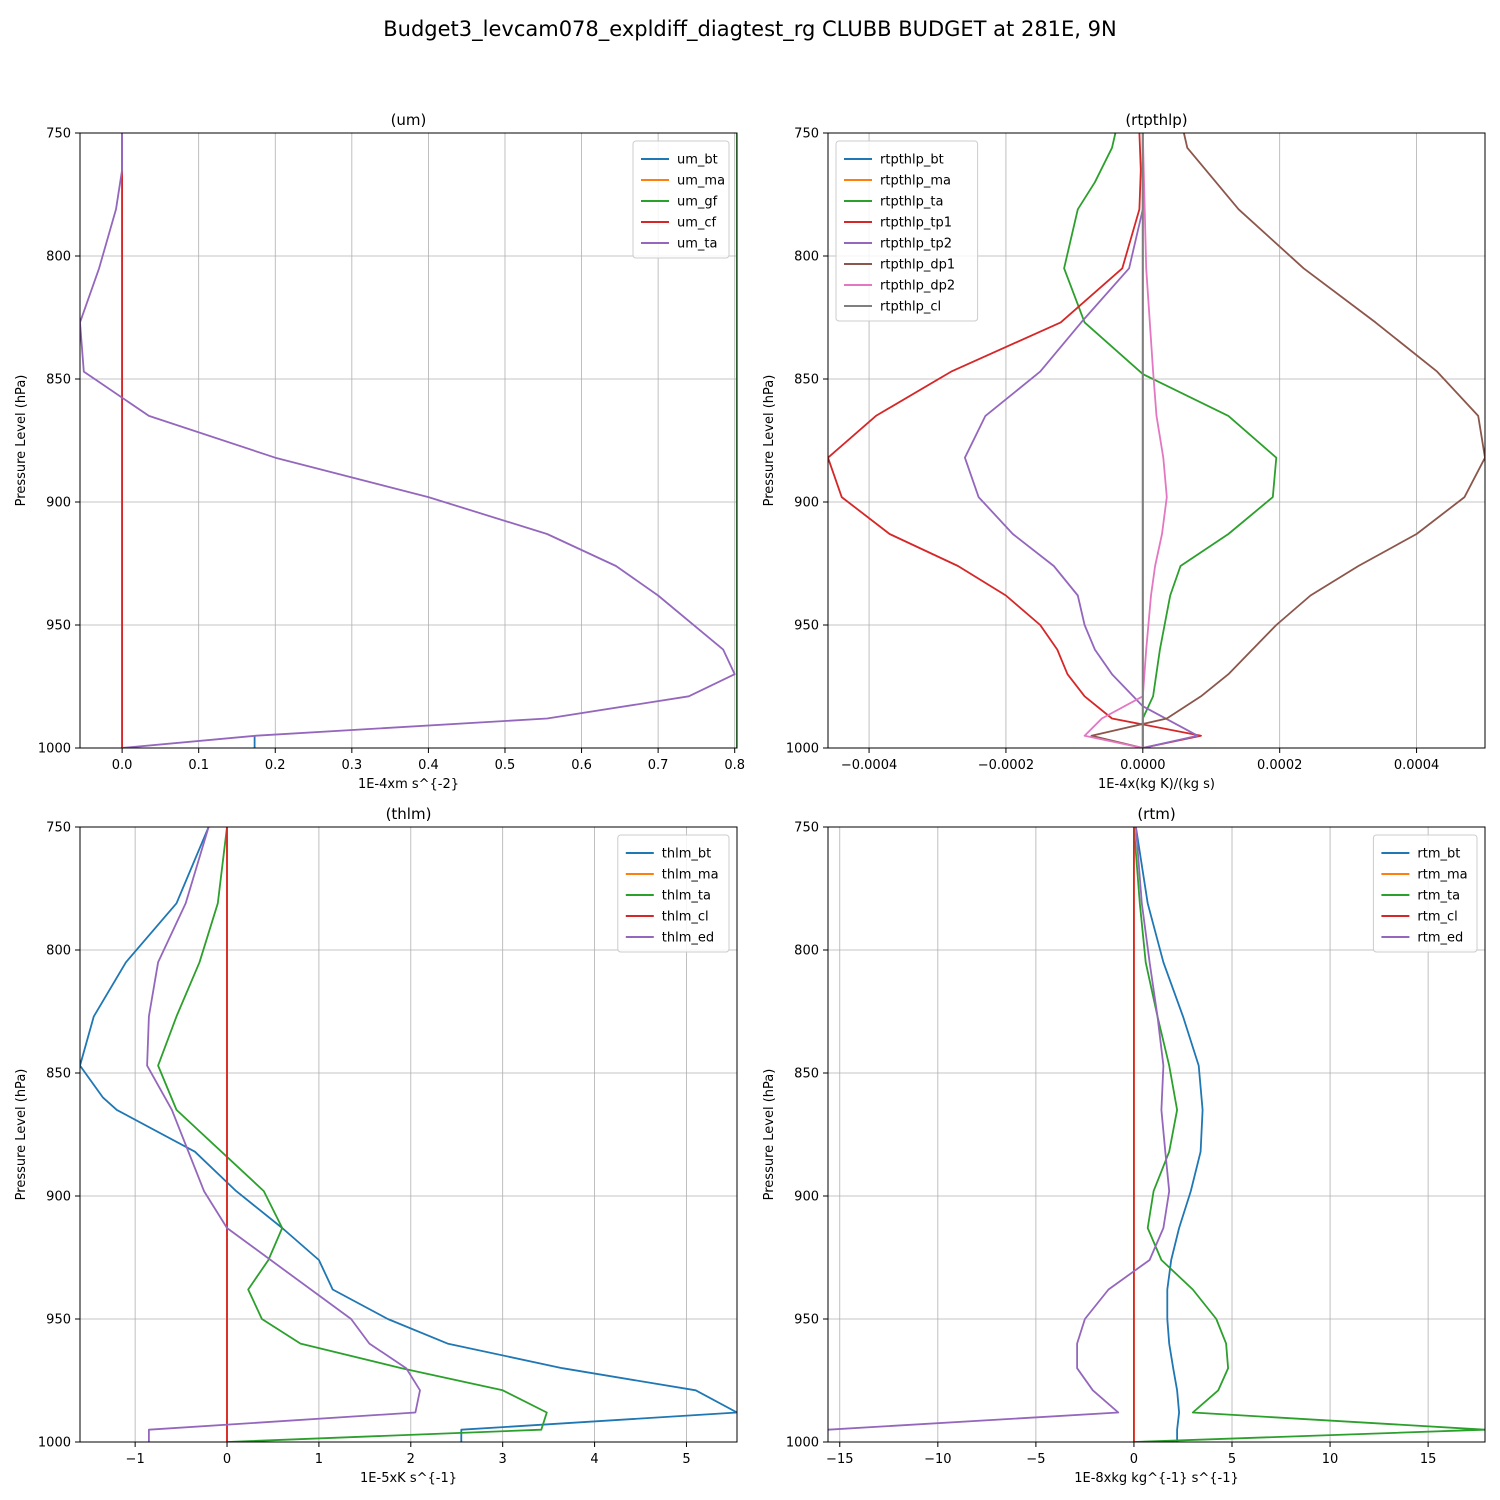 This screenshot has width=1500, height=1500. What do you see at coordinates (198, 765) in the screenshot?
I see `x-tick-label: 0.1` at bounding box center [198, 765].